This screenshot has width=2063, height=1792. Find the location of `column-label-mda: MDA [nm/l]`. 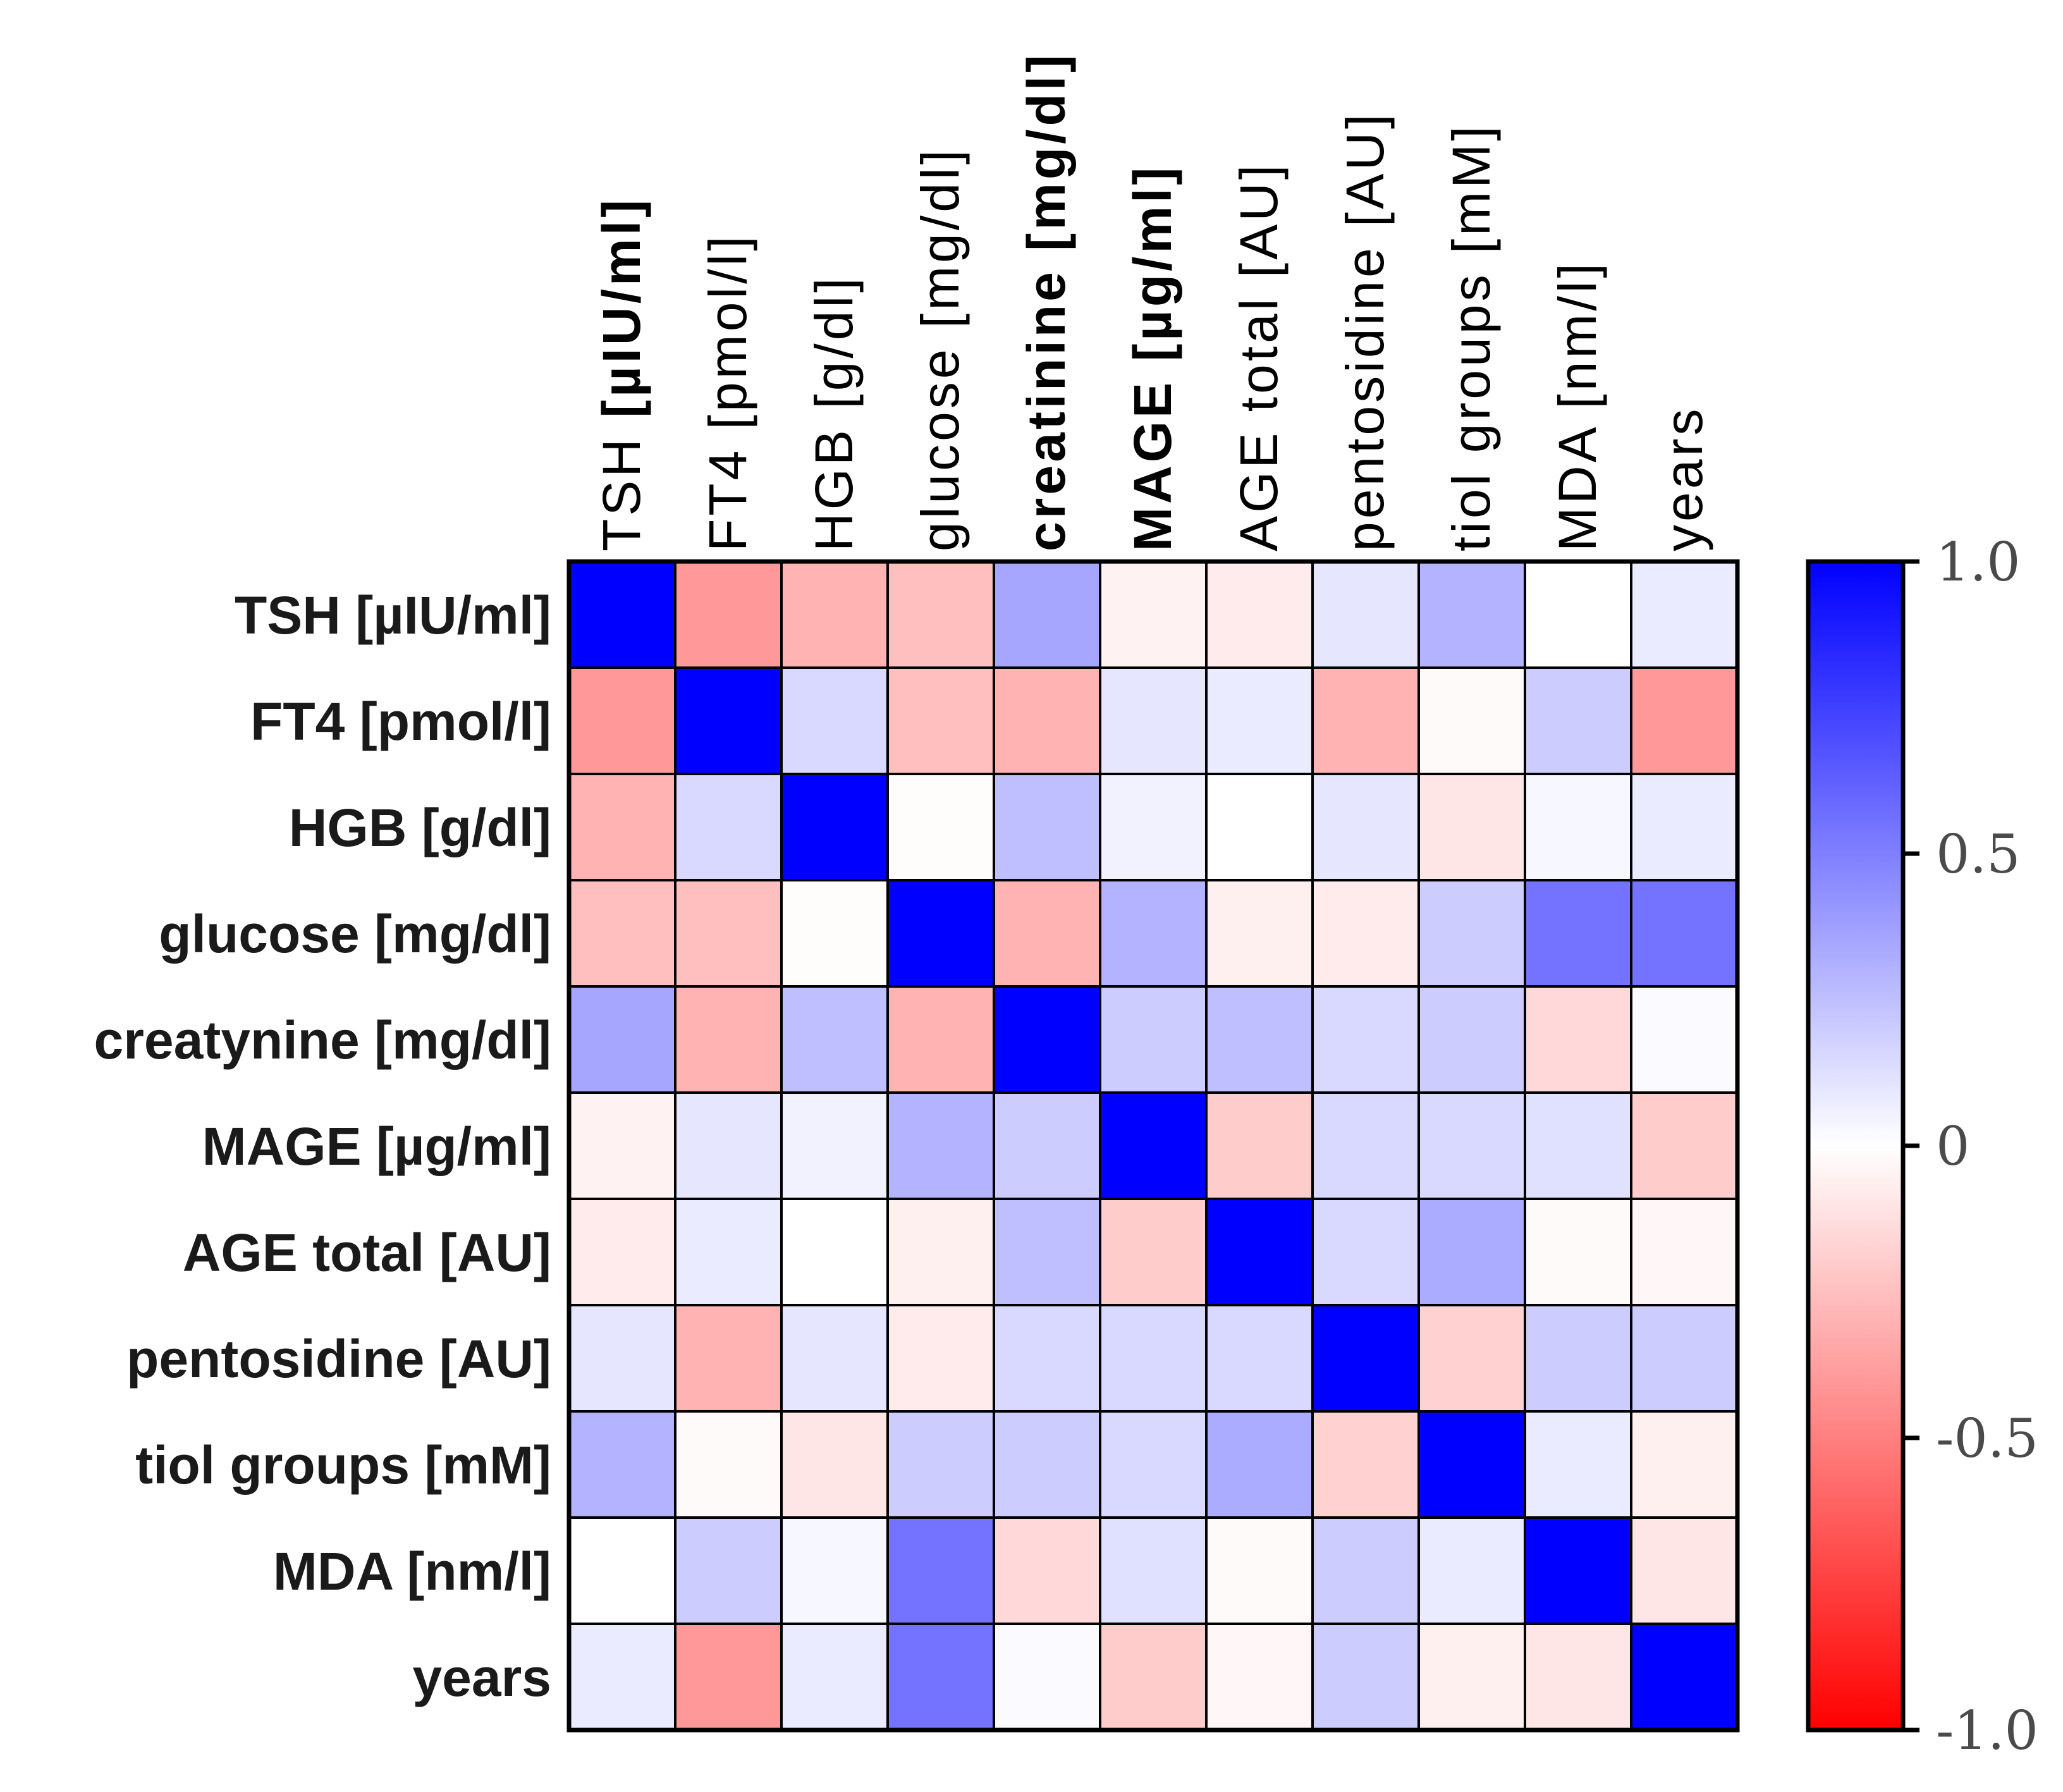

column-label-mda: MDA [nm/l] is located at coordinates (1577, 405).